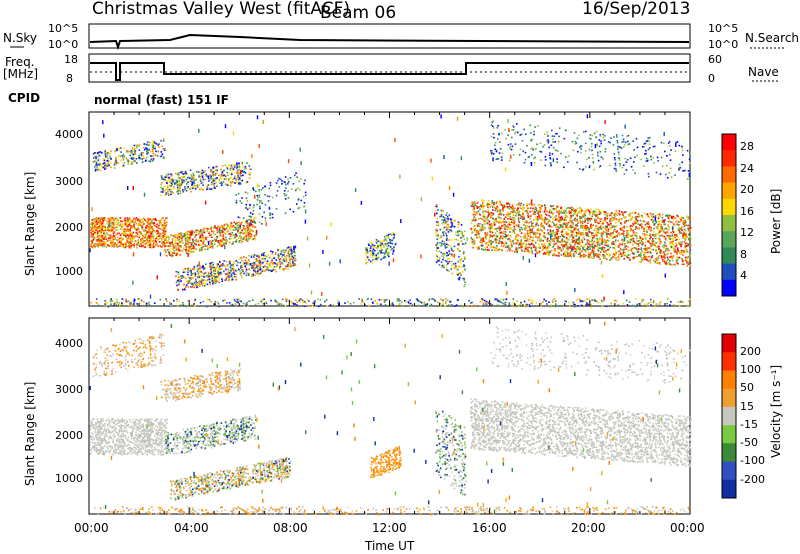  I want to click on power-cbar-tick: 20, so click(747, 189).